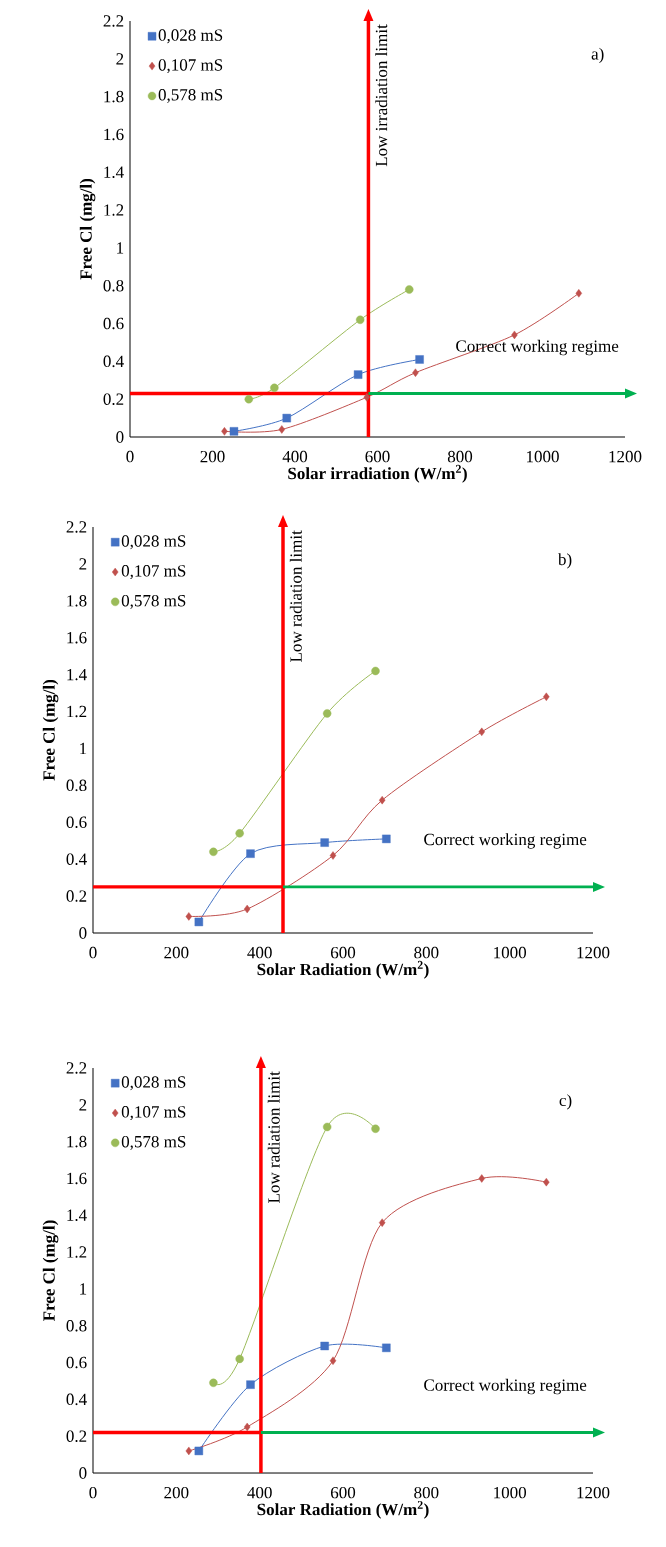 This screenshot has height=1547, width=666. What do you see at coordinates (564, 561) in the screenshot?
I see `annotation: b)` at bounding box center [564, 561].